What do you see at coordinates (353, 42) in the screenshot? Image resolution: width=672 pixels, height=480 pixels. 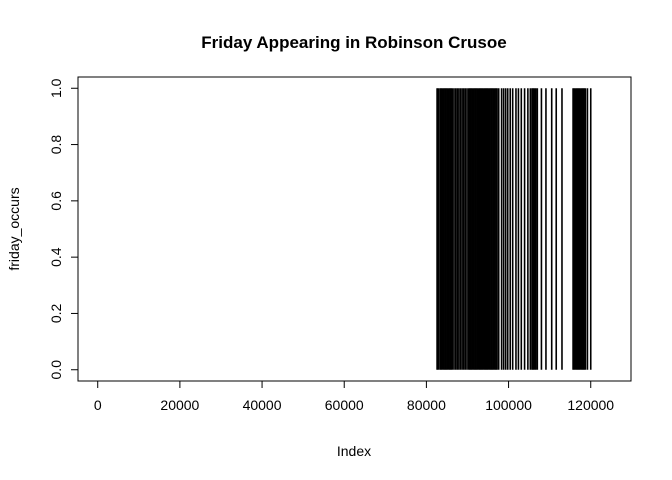 I see `chart-title: Friday Appearing in Robinson Crusoe` at bounding box center [353, 42].